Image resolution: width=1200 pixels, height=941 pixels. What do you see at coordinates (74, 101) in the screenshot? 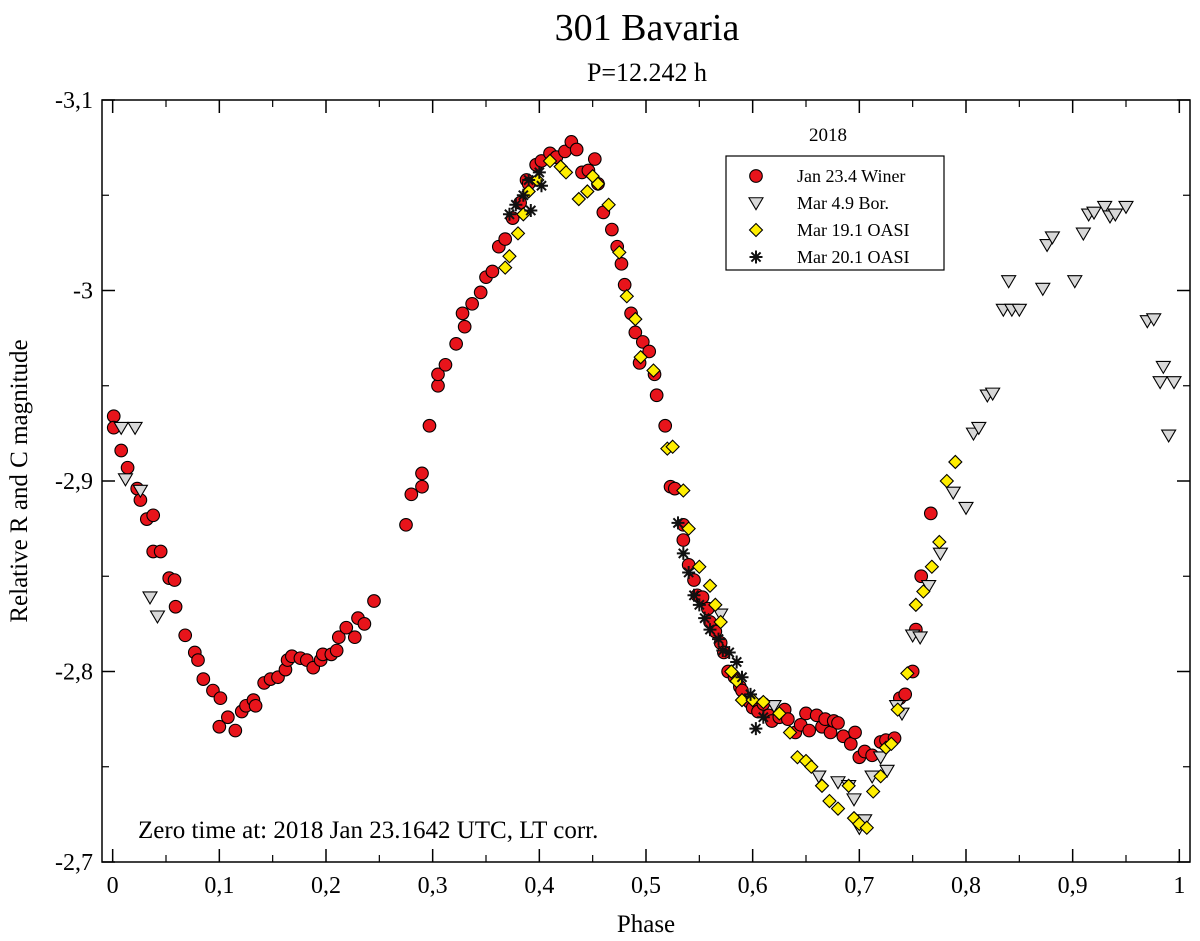
I see `y-tick-label: -3,1` at bounding box center [74, 101].